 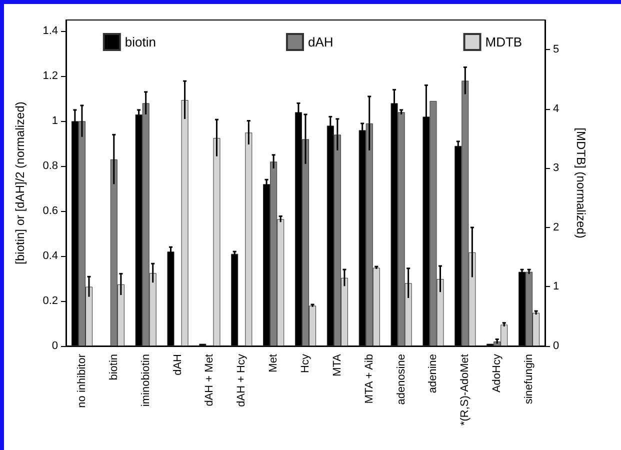 What do you see at coordinates (433, 374) in the screenshot?
I see `x-tick-label: adenine` at bounding box center [433, 374].